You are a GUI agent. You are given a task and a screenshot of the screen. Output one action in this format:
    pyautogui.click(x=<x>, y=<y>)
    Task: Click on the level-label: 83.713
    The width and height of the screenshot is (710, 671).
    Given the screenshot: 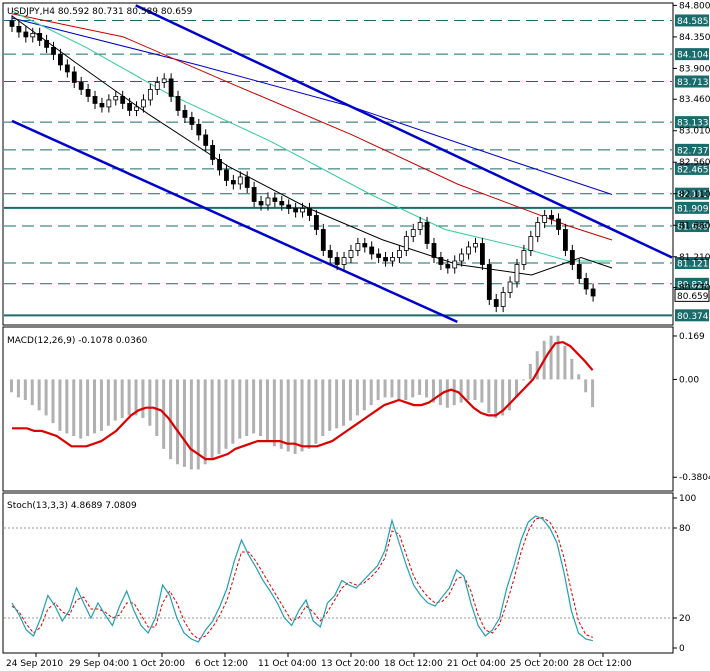 What is the action you would take?
    pyautogui.click(x=693, y=83)
    